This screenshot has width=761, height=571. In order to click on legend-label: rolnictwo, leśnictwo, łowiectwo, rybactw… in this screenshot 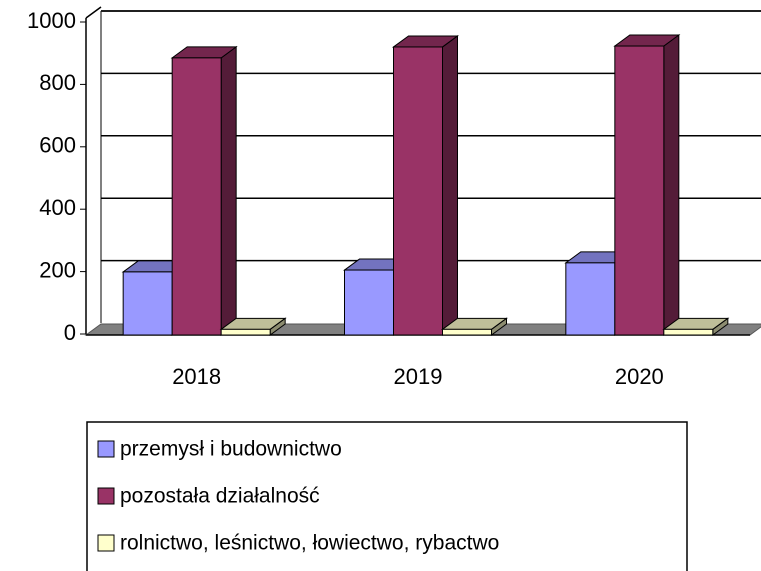, I will do `click(309, 543)`.